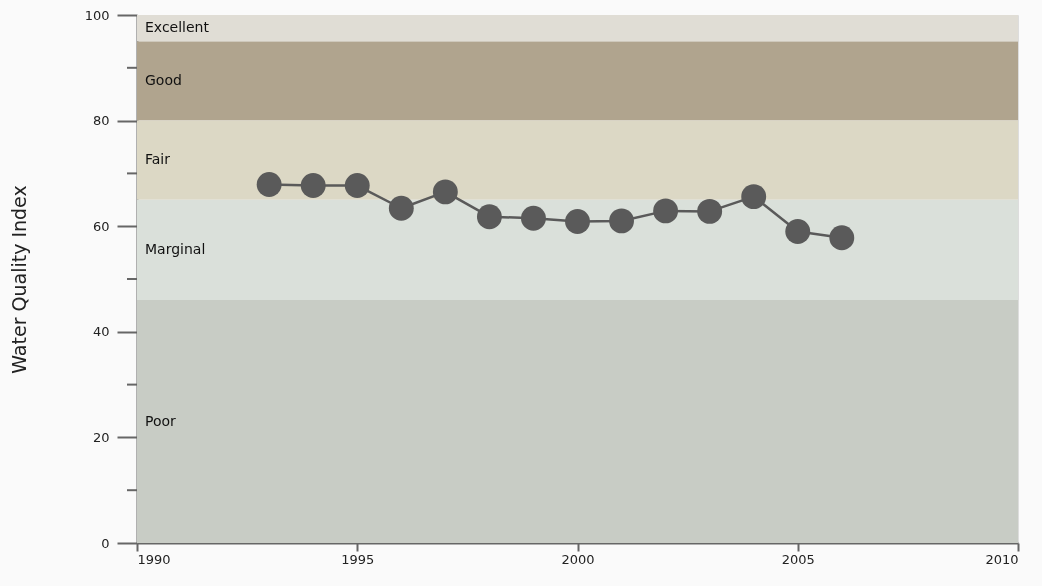  What do you see at coordinates (154, 559) in the screenshot?
I see `x-tick-label: 1990` at bounding box center [154, 559].